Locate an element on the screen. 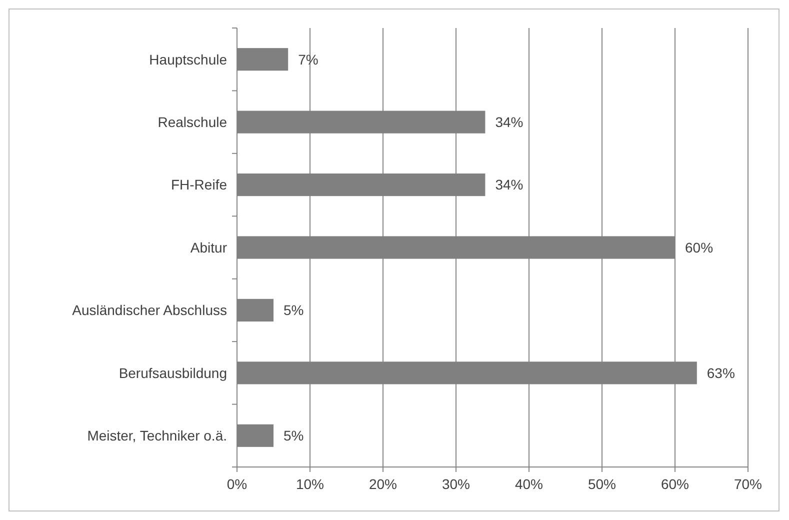 This screenshot has height=520, width=789. y-tick-label: FH-Reife is located at coordinates (199, 184).